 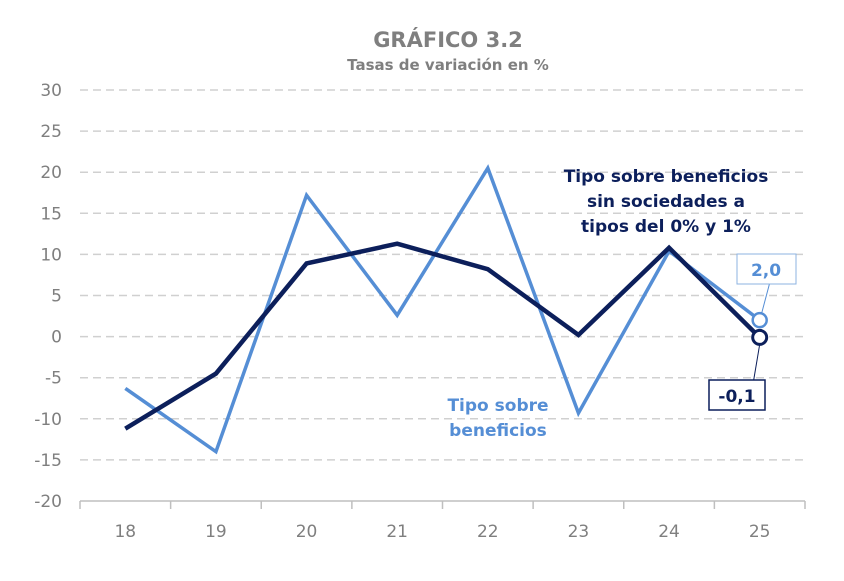 What do you see at coordinates (759, 320) in the screenshot?
I see `end-marker-light` at bounding box center [759, 320].